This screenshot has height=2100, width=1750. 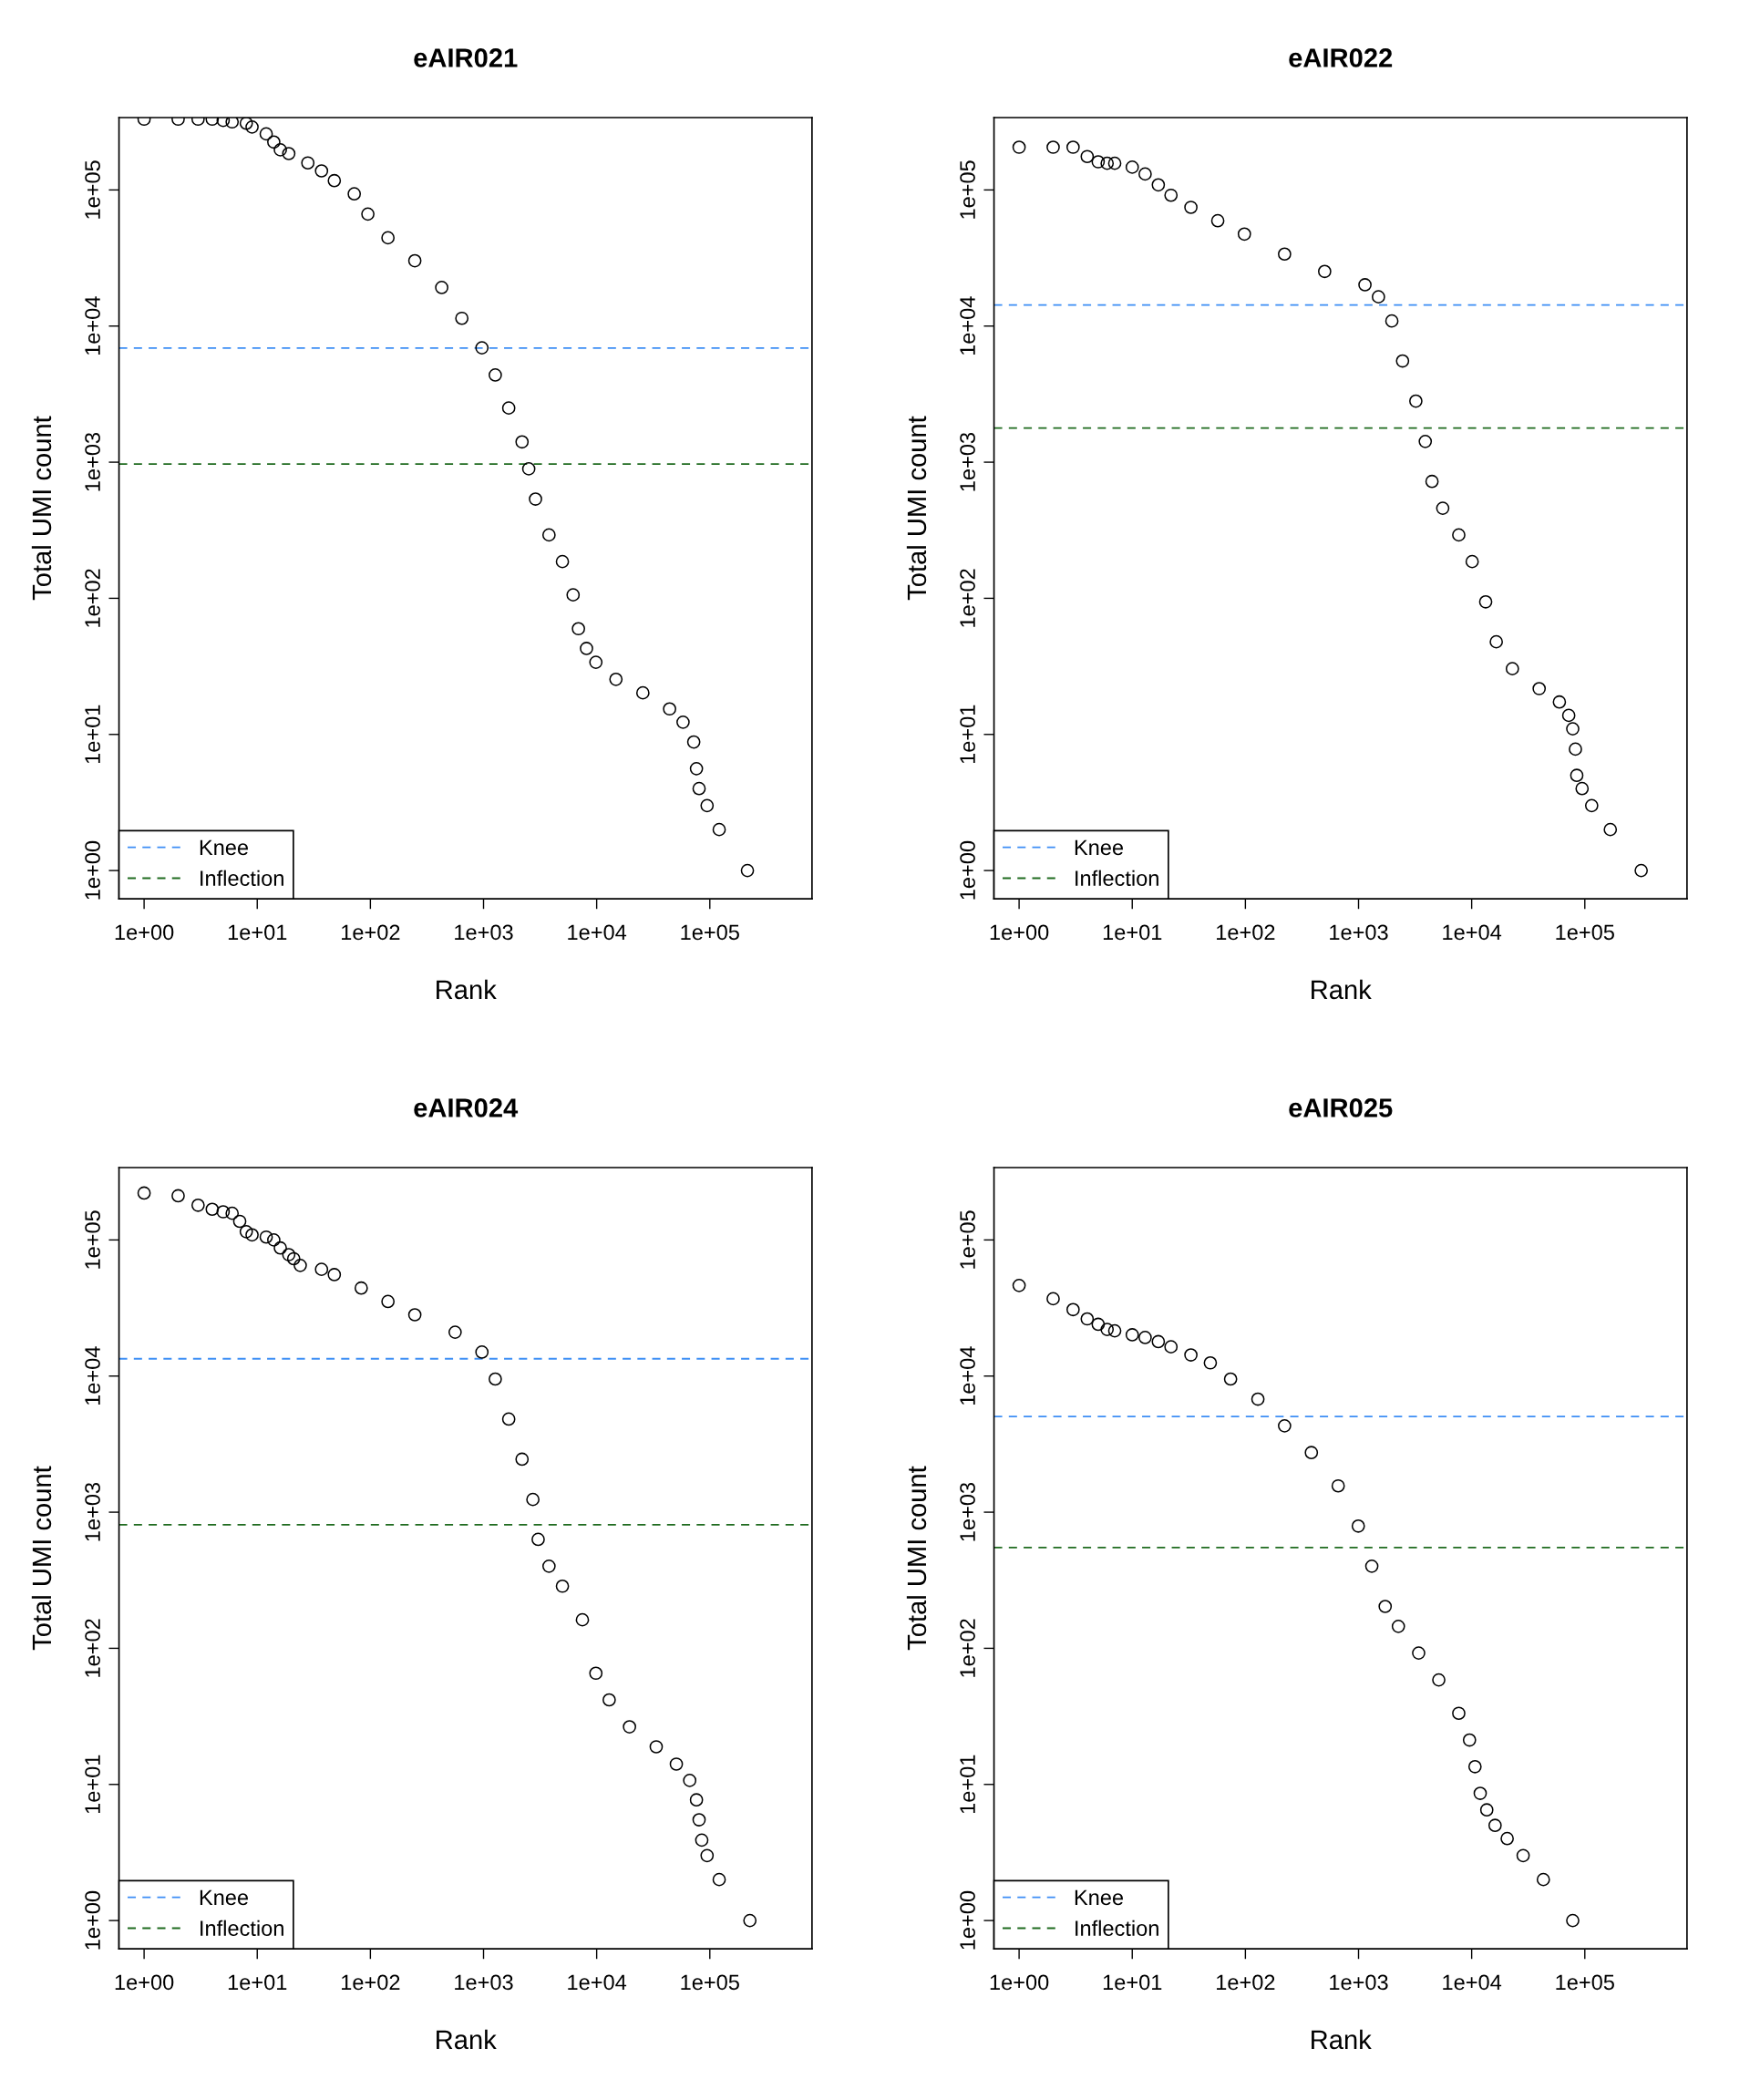 What do you see at coordinates (466, 58) in the screenshot?
I see `chart-title: eAIR021` at bounding box center [466, 58].